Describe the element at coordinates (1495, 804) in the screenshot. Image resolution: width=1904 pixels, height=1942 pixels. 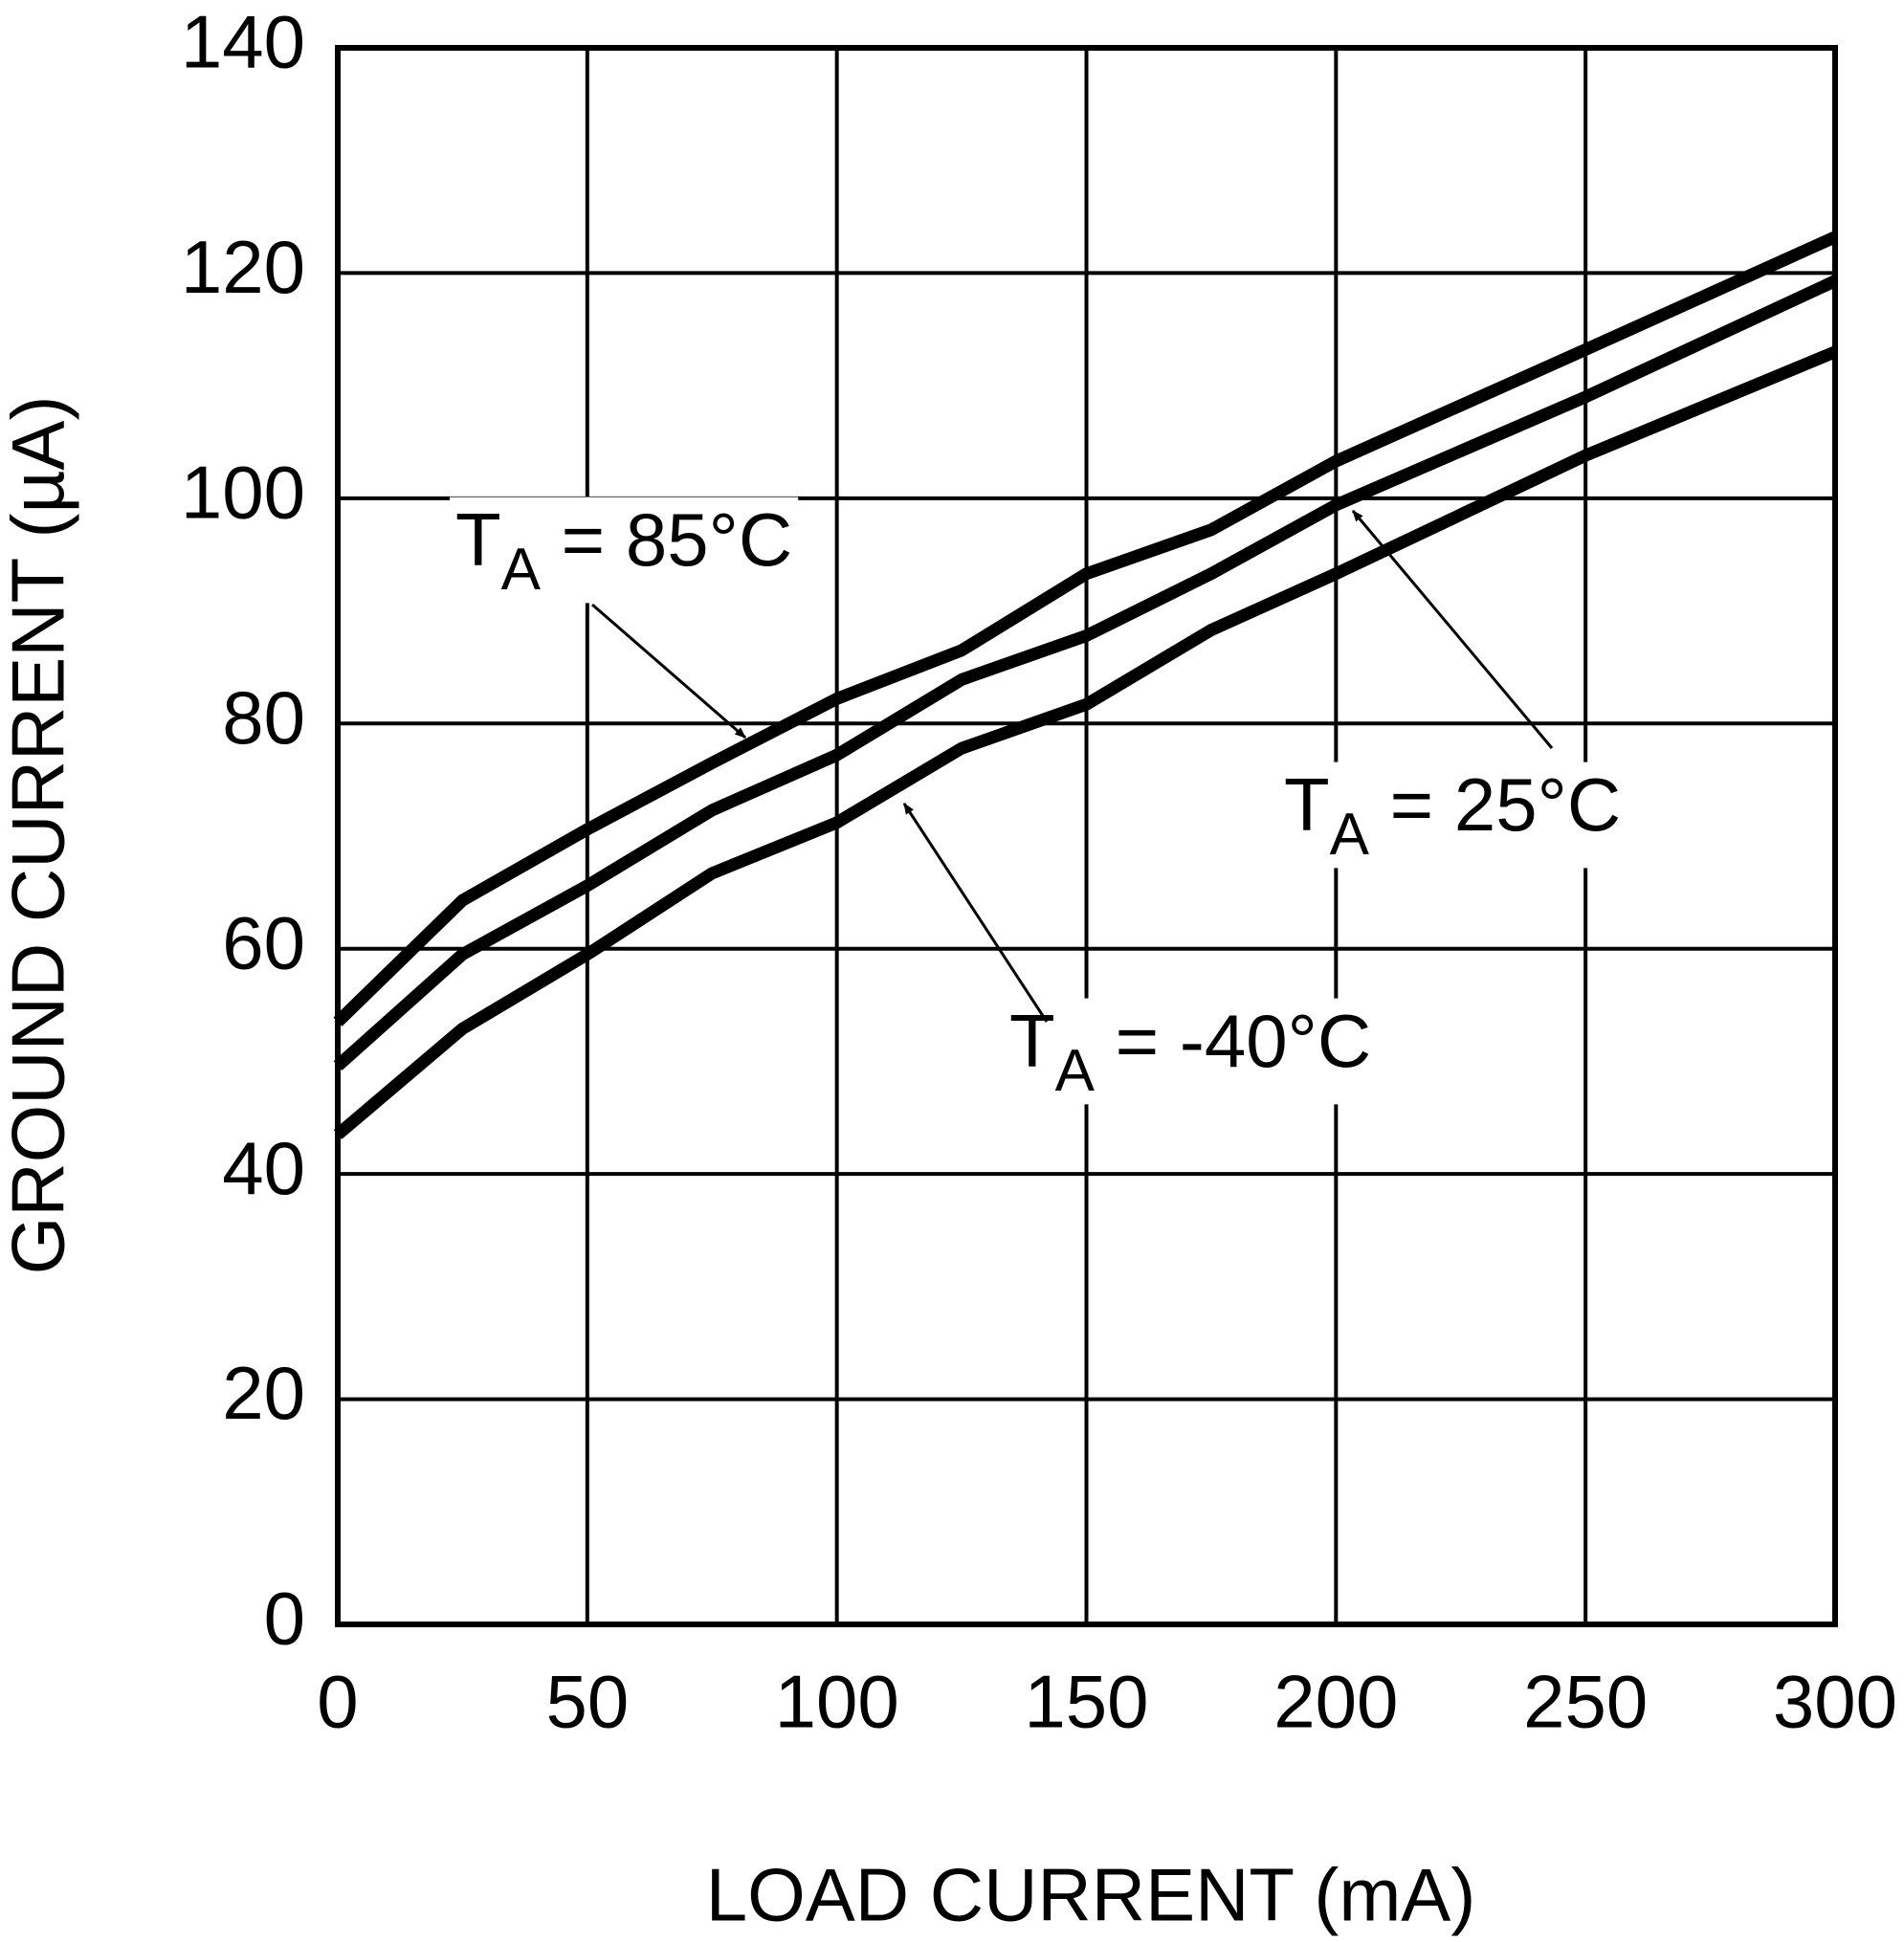
I see `label-tail: = 25°C` at that location.